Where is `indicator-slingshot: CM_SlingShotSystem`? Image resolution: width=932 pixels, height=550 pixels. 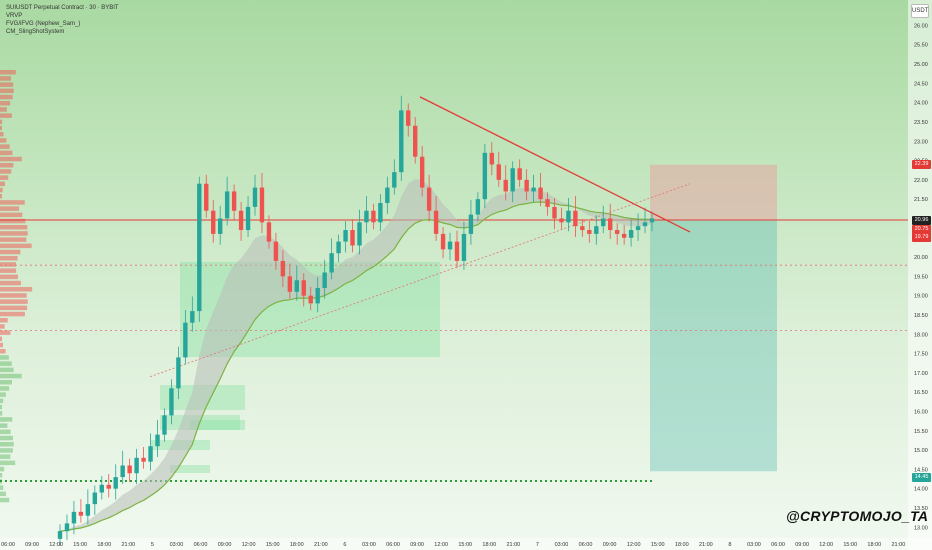 indicator-slingshot: CM_SlingShotSystem is located at coordinates (35, 32).